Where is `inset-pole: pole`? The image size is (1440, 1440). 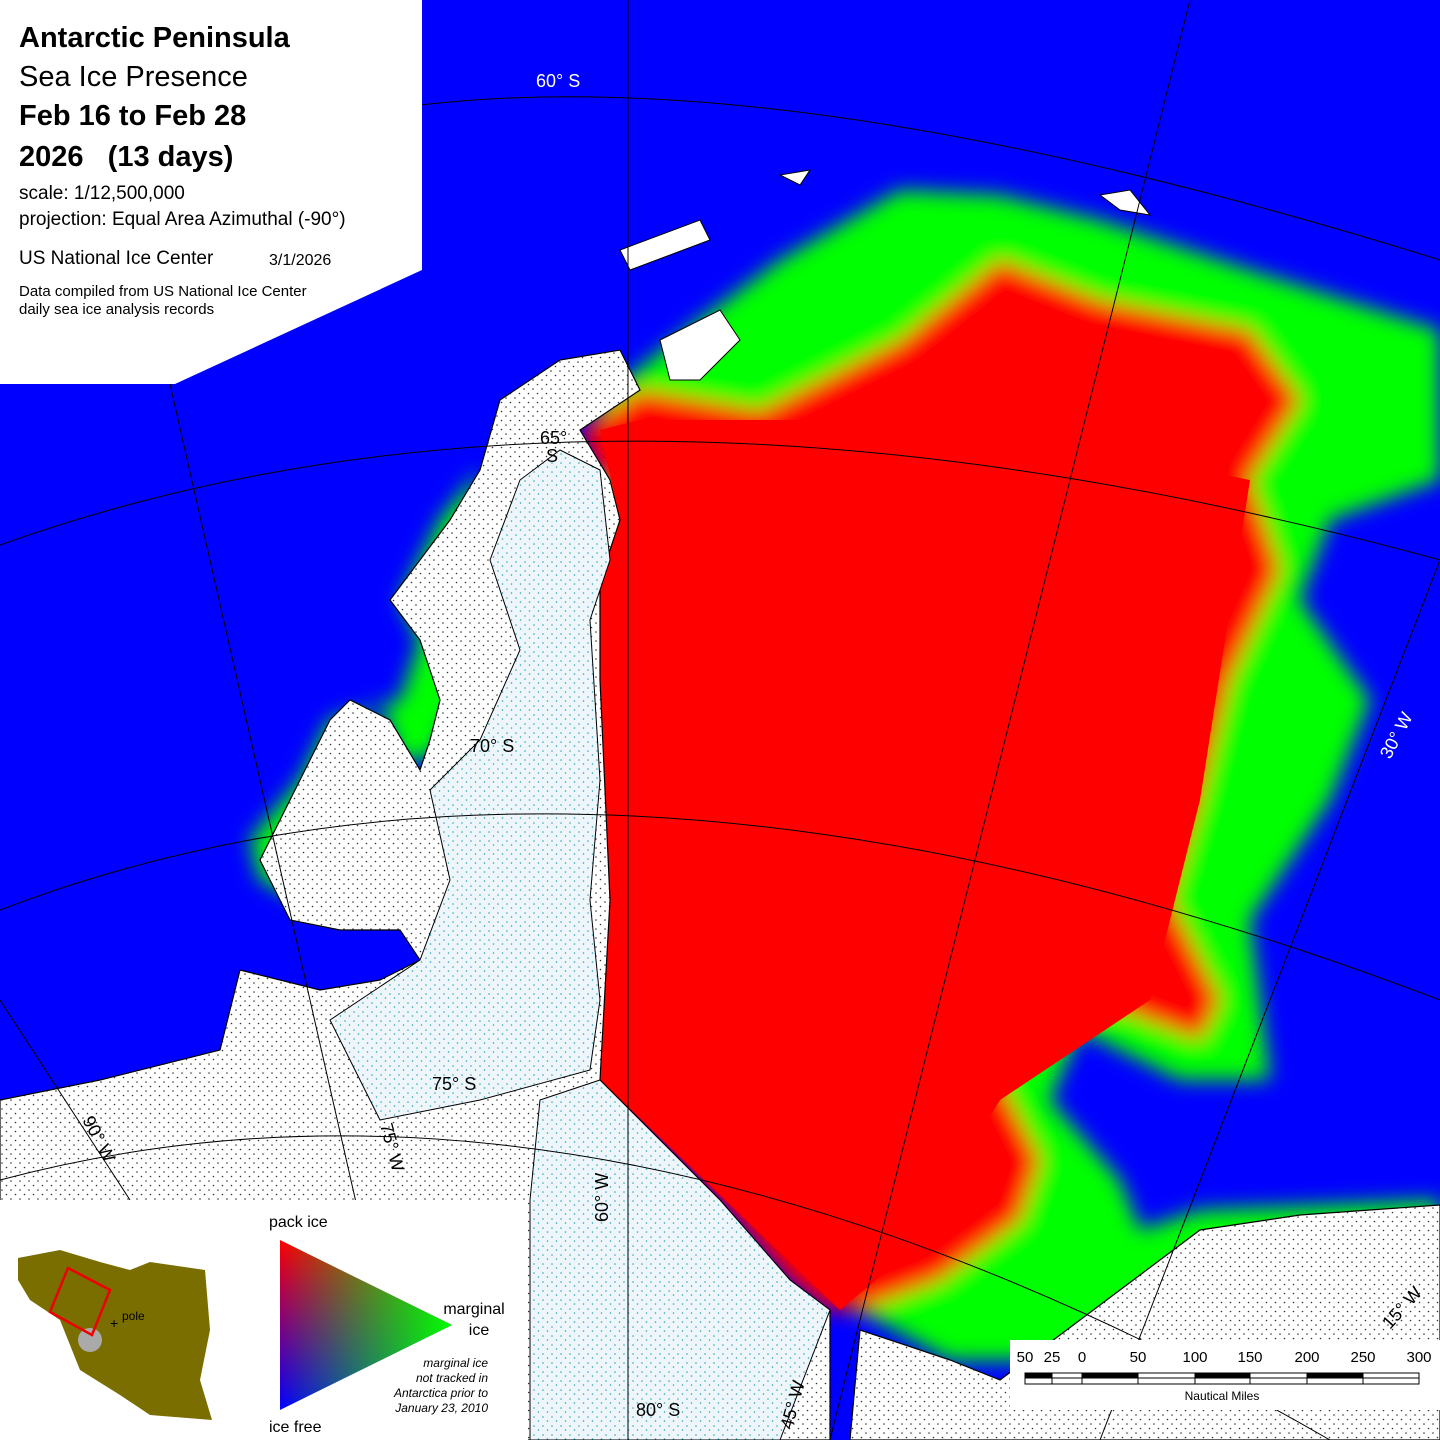 inset-pole: pole is located at coordinates (133, 1316).